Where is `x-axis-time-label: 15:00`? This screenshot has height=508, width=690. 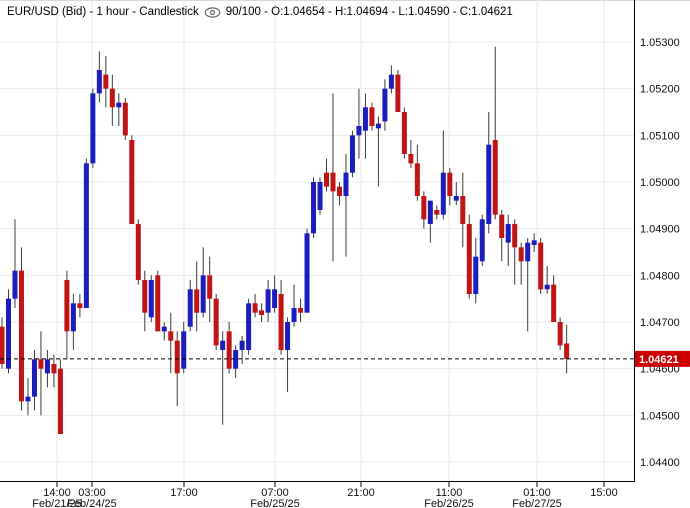 x-axis-time-label: 15:00 is located at coordinates (604, 493).